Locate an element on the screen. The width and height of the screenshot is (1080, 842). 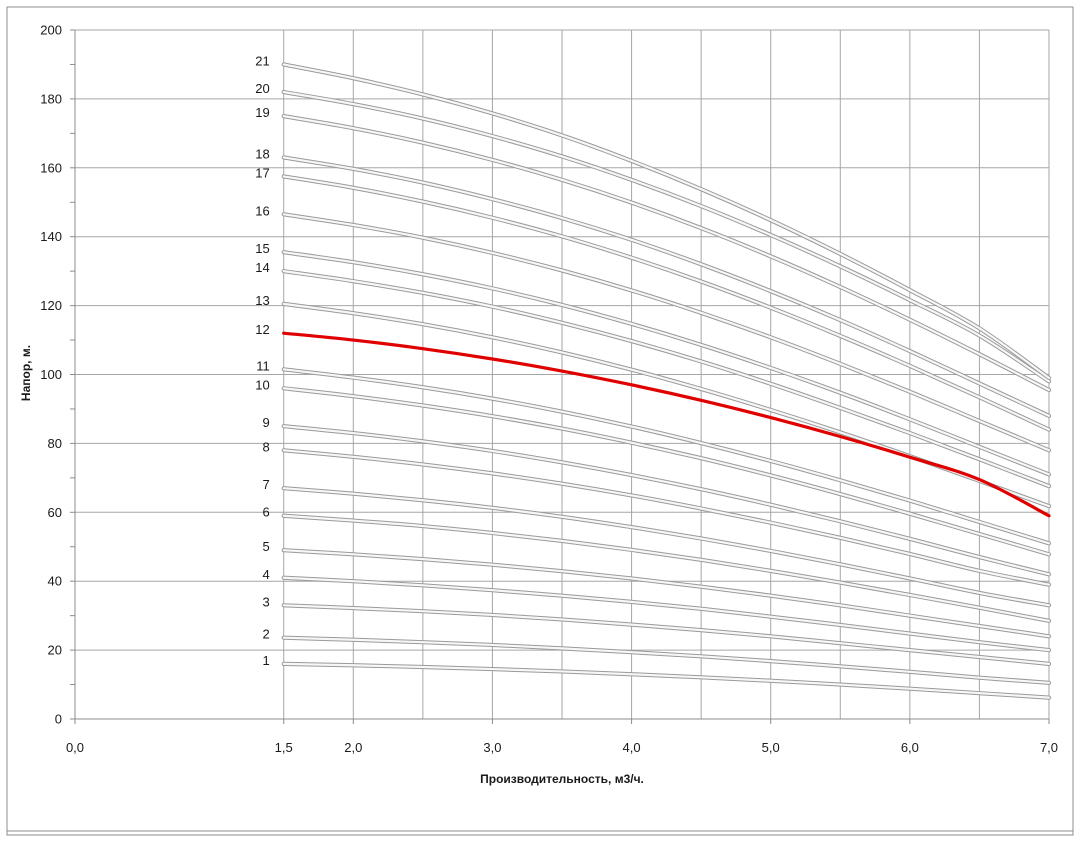
y-tick-label: 20 is located at coordinates (55, 650).